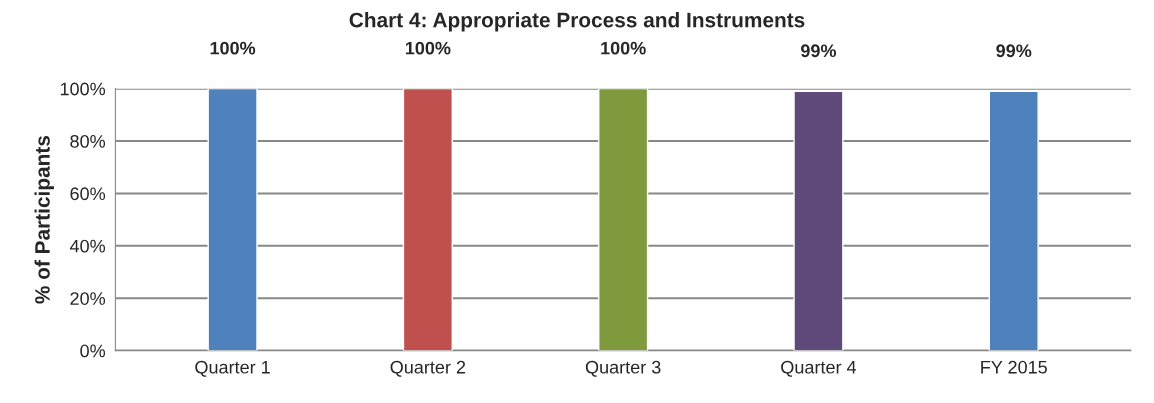 This screenshot has height=403, width=1154. Describe the element at coordinates (44, 219) in the screenshot. I see `y-axis-title: % of Participants` at that location.